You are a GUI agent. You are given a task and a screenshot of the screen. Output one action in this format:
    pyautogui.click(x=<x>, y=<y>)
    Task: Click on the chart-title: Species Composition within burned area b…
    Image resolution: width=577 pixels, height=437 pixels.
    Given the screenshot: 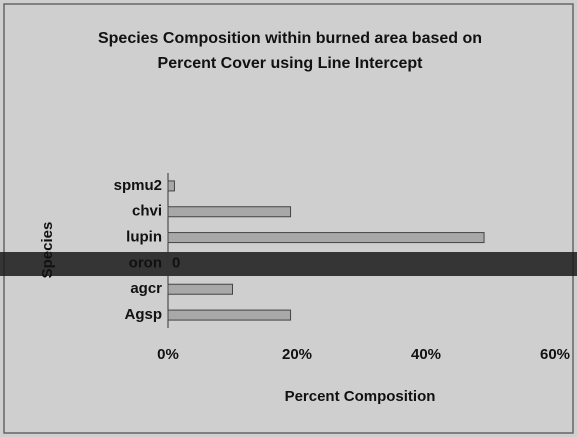 What is the action you would take?
    pyautogui.click(x=290, y=51)
    